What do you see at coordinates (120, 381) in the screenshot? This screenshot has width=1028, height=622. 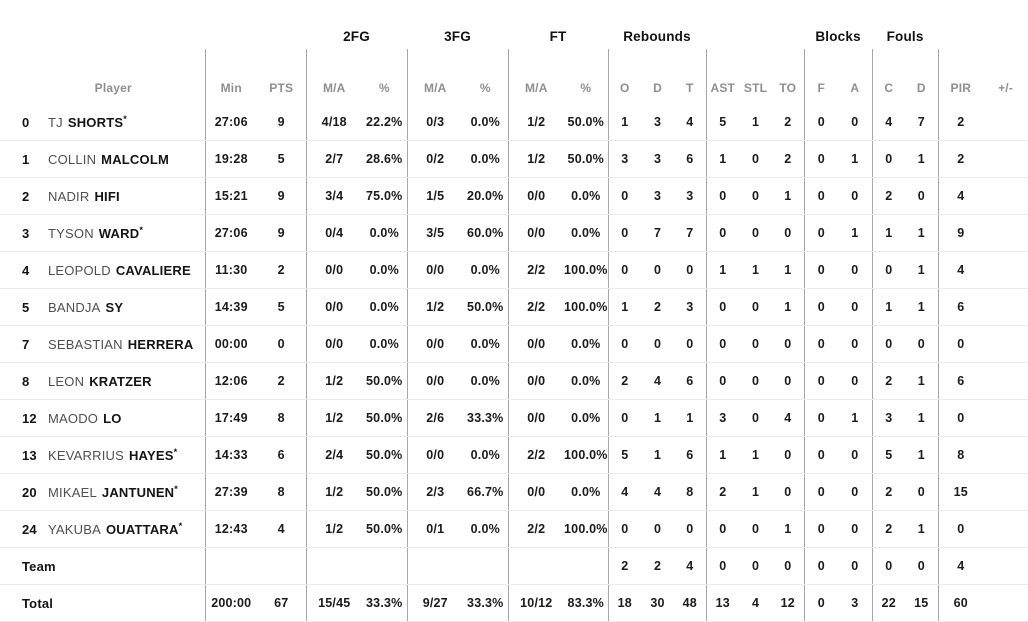 I see `player-last-name: KRATZER` at bounding box center [120, 381].